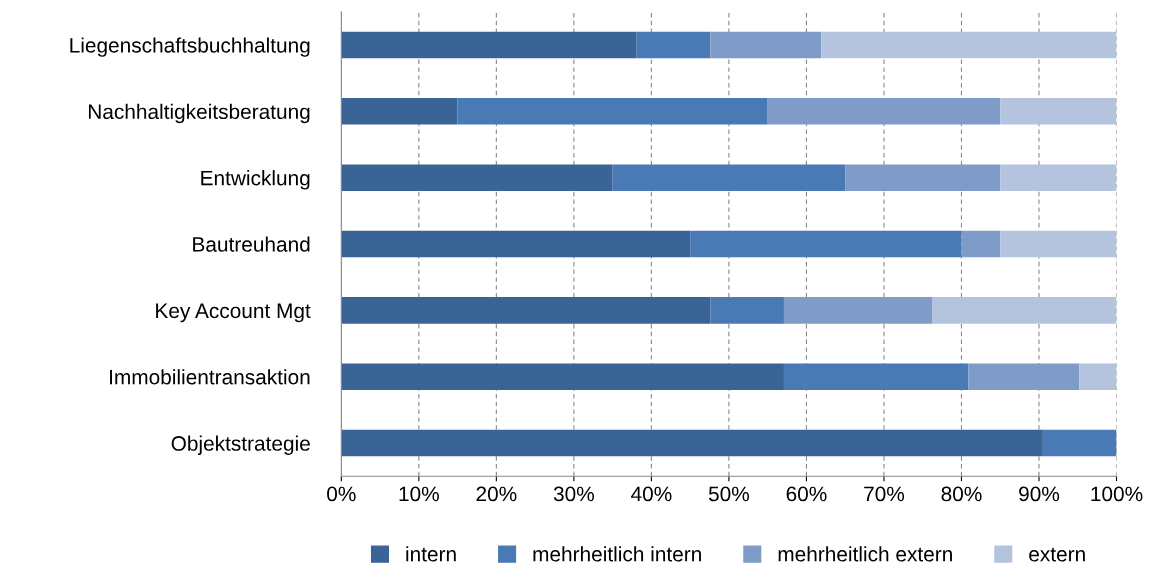  Describe the element at coordinates (961, 494) in the screenshot. I see `x-tick-label: 80%` at that location.